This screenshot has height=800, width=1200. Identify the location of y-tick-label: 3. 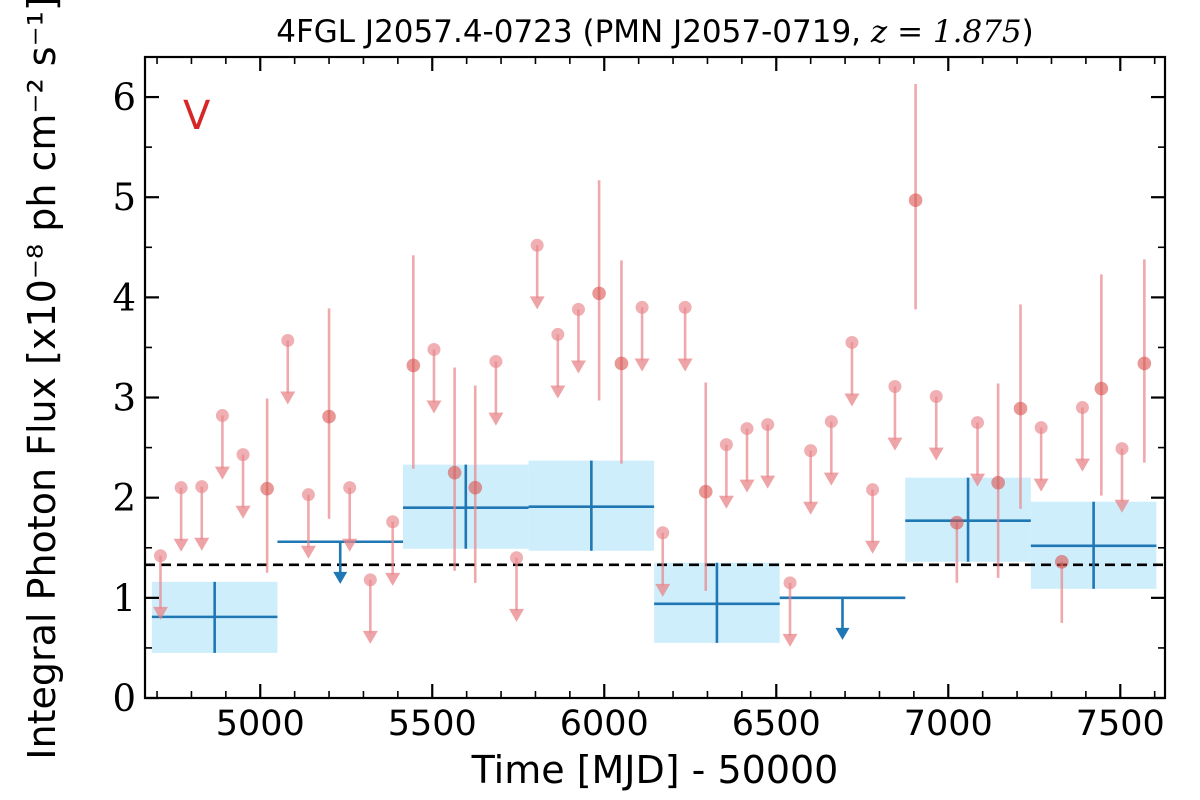
(124, 398).